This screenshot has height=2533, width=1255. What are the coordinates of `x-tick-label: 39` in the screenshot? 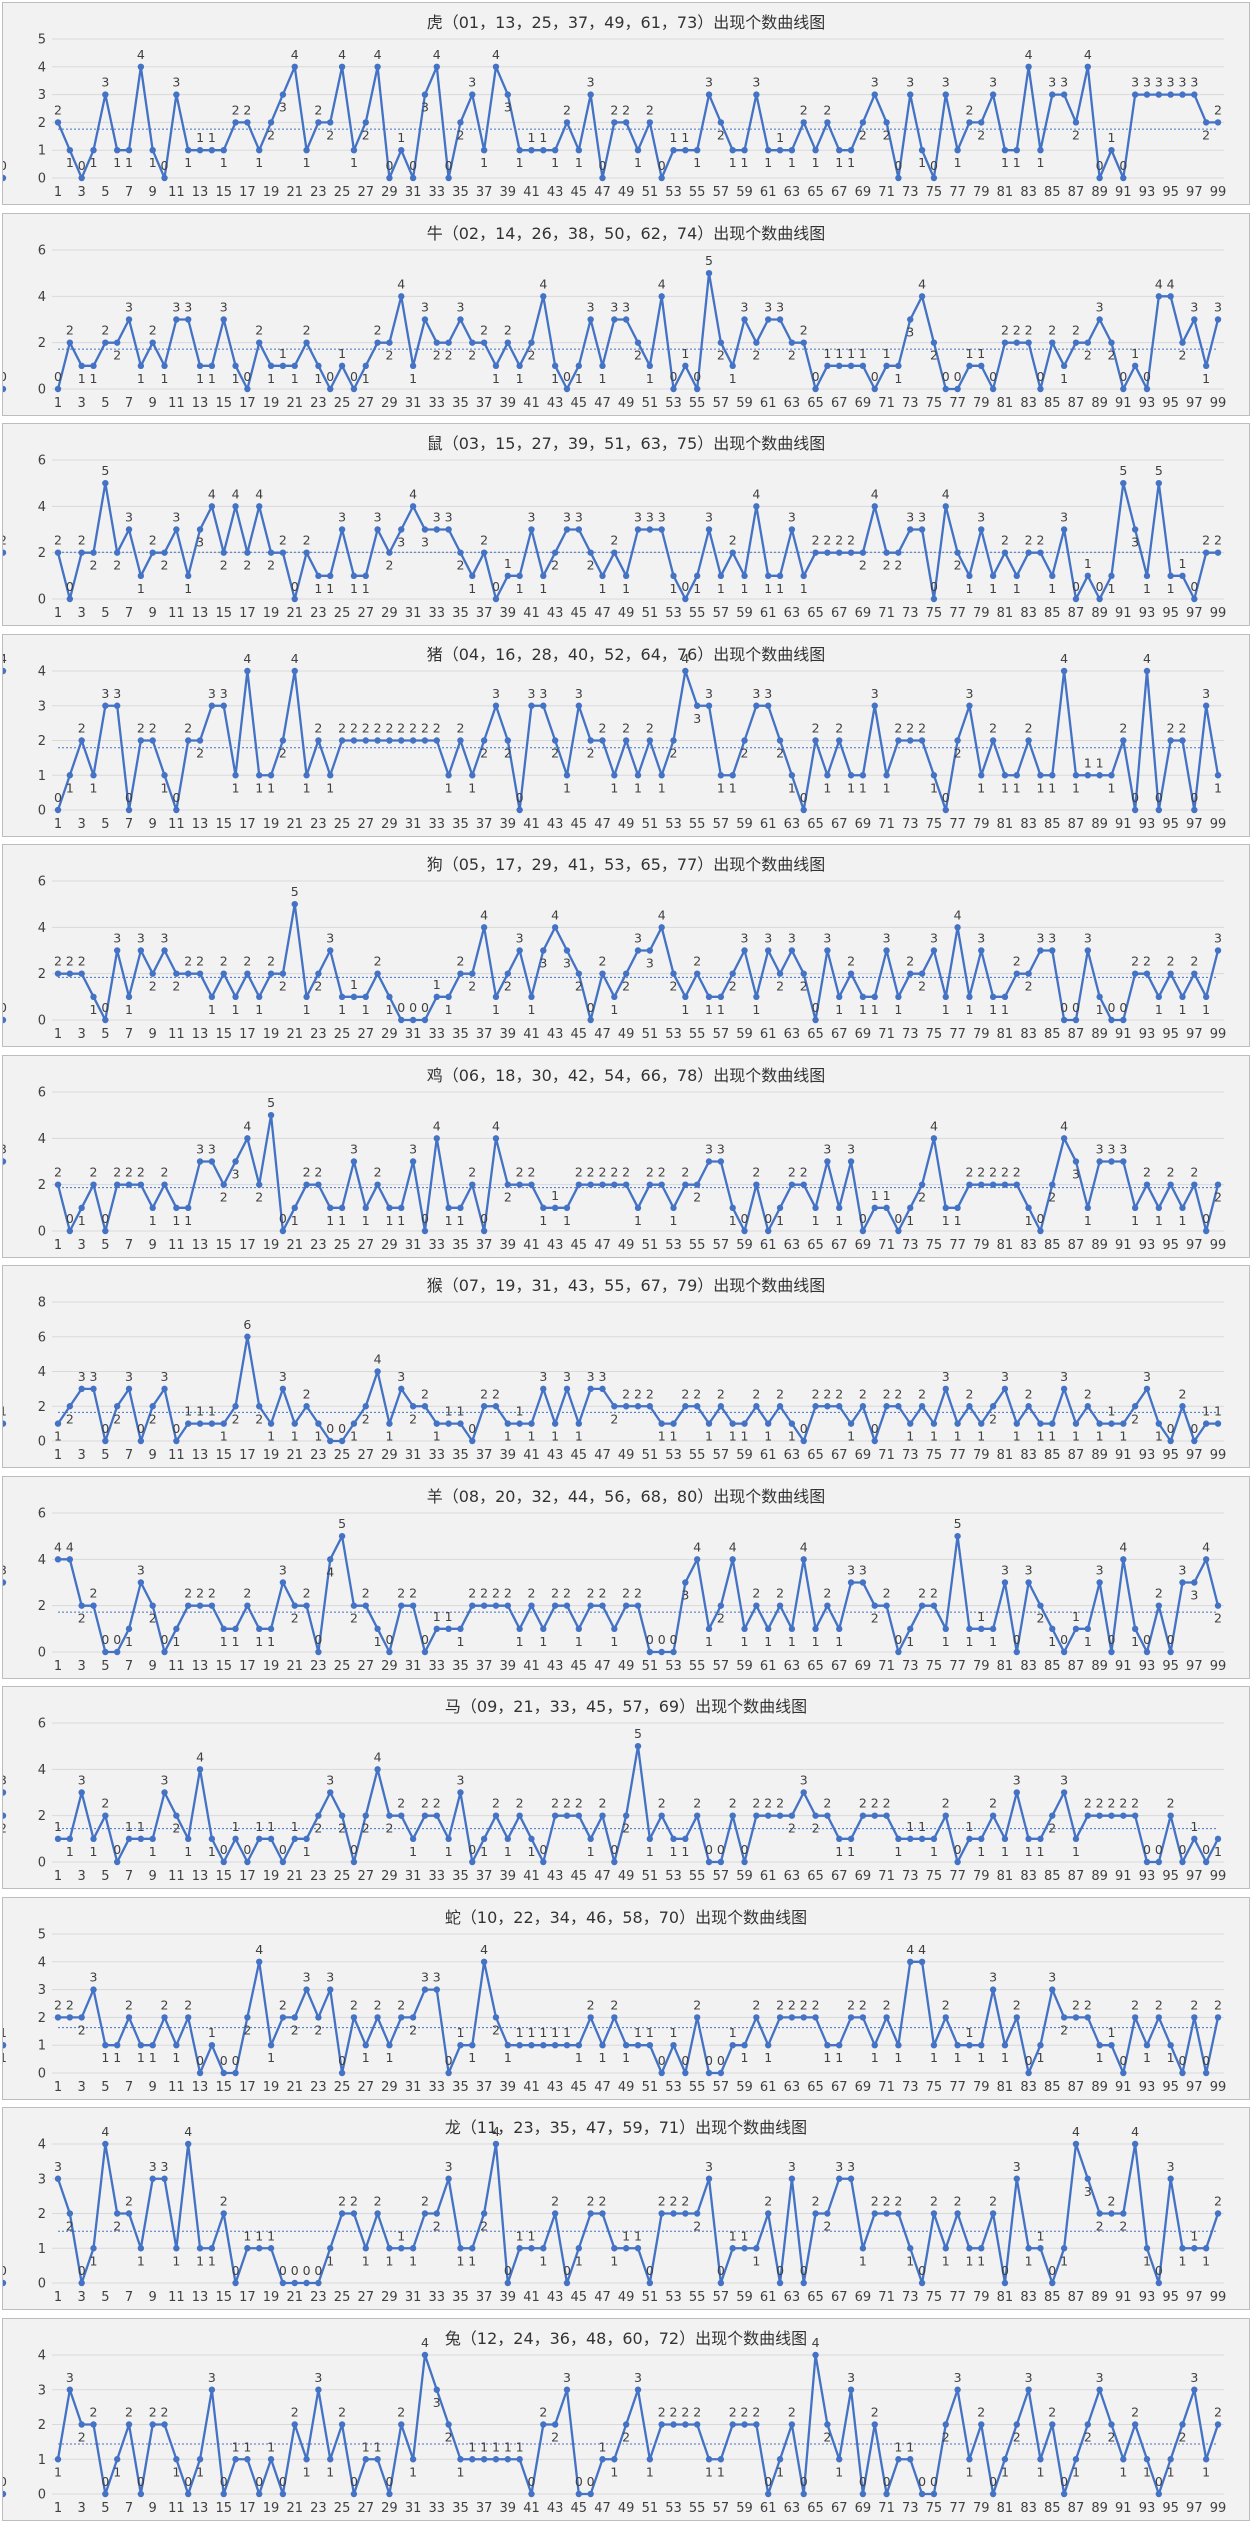 It's located at (508, 824).